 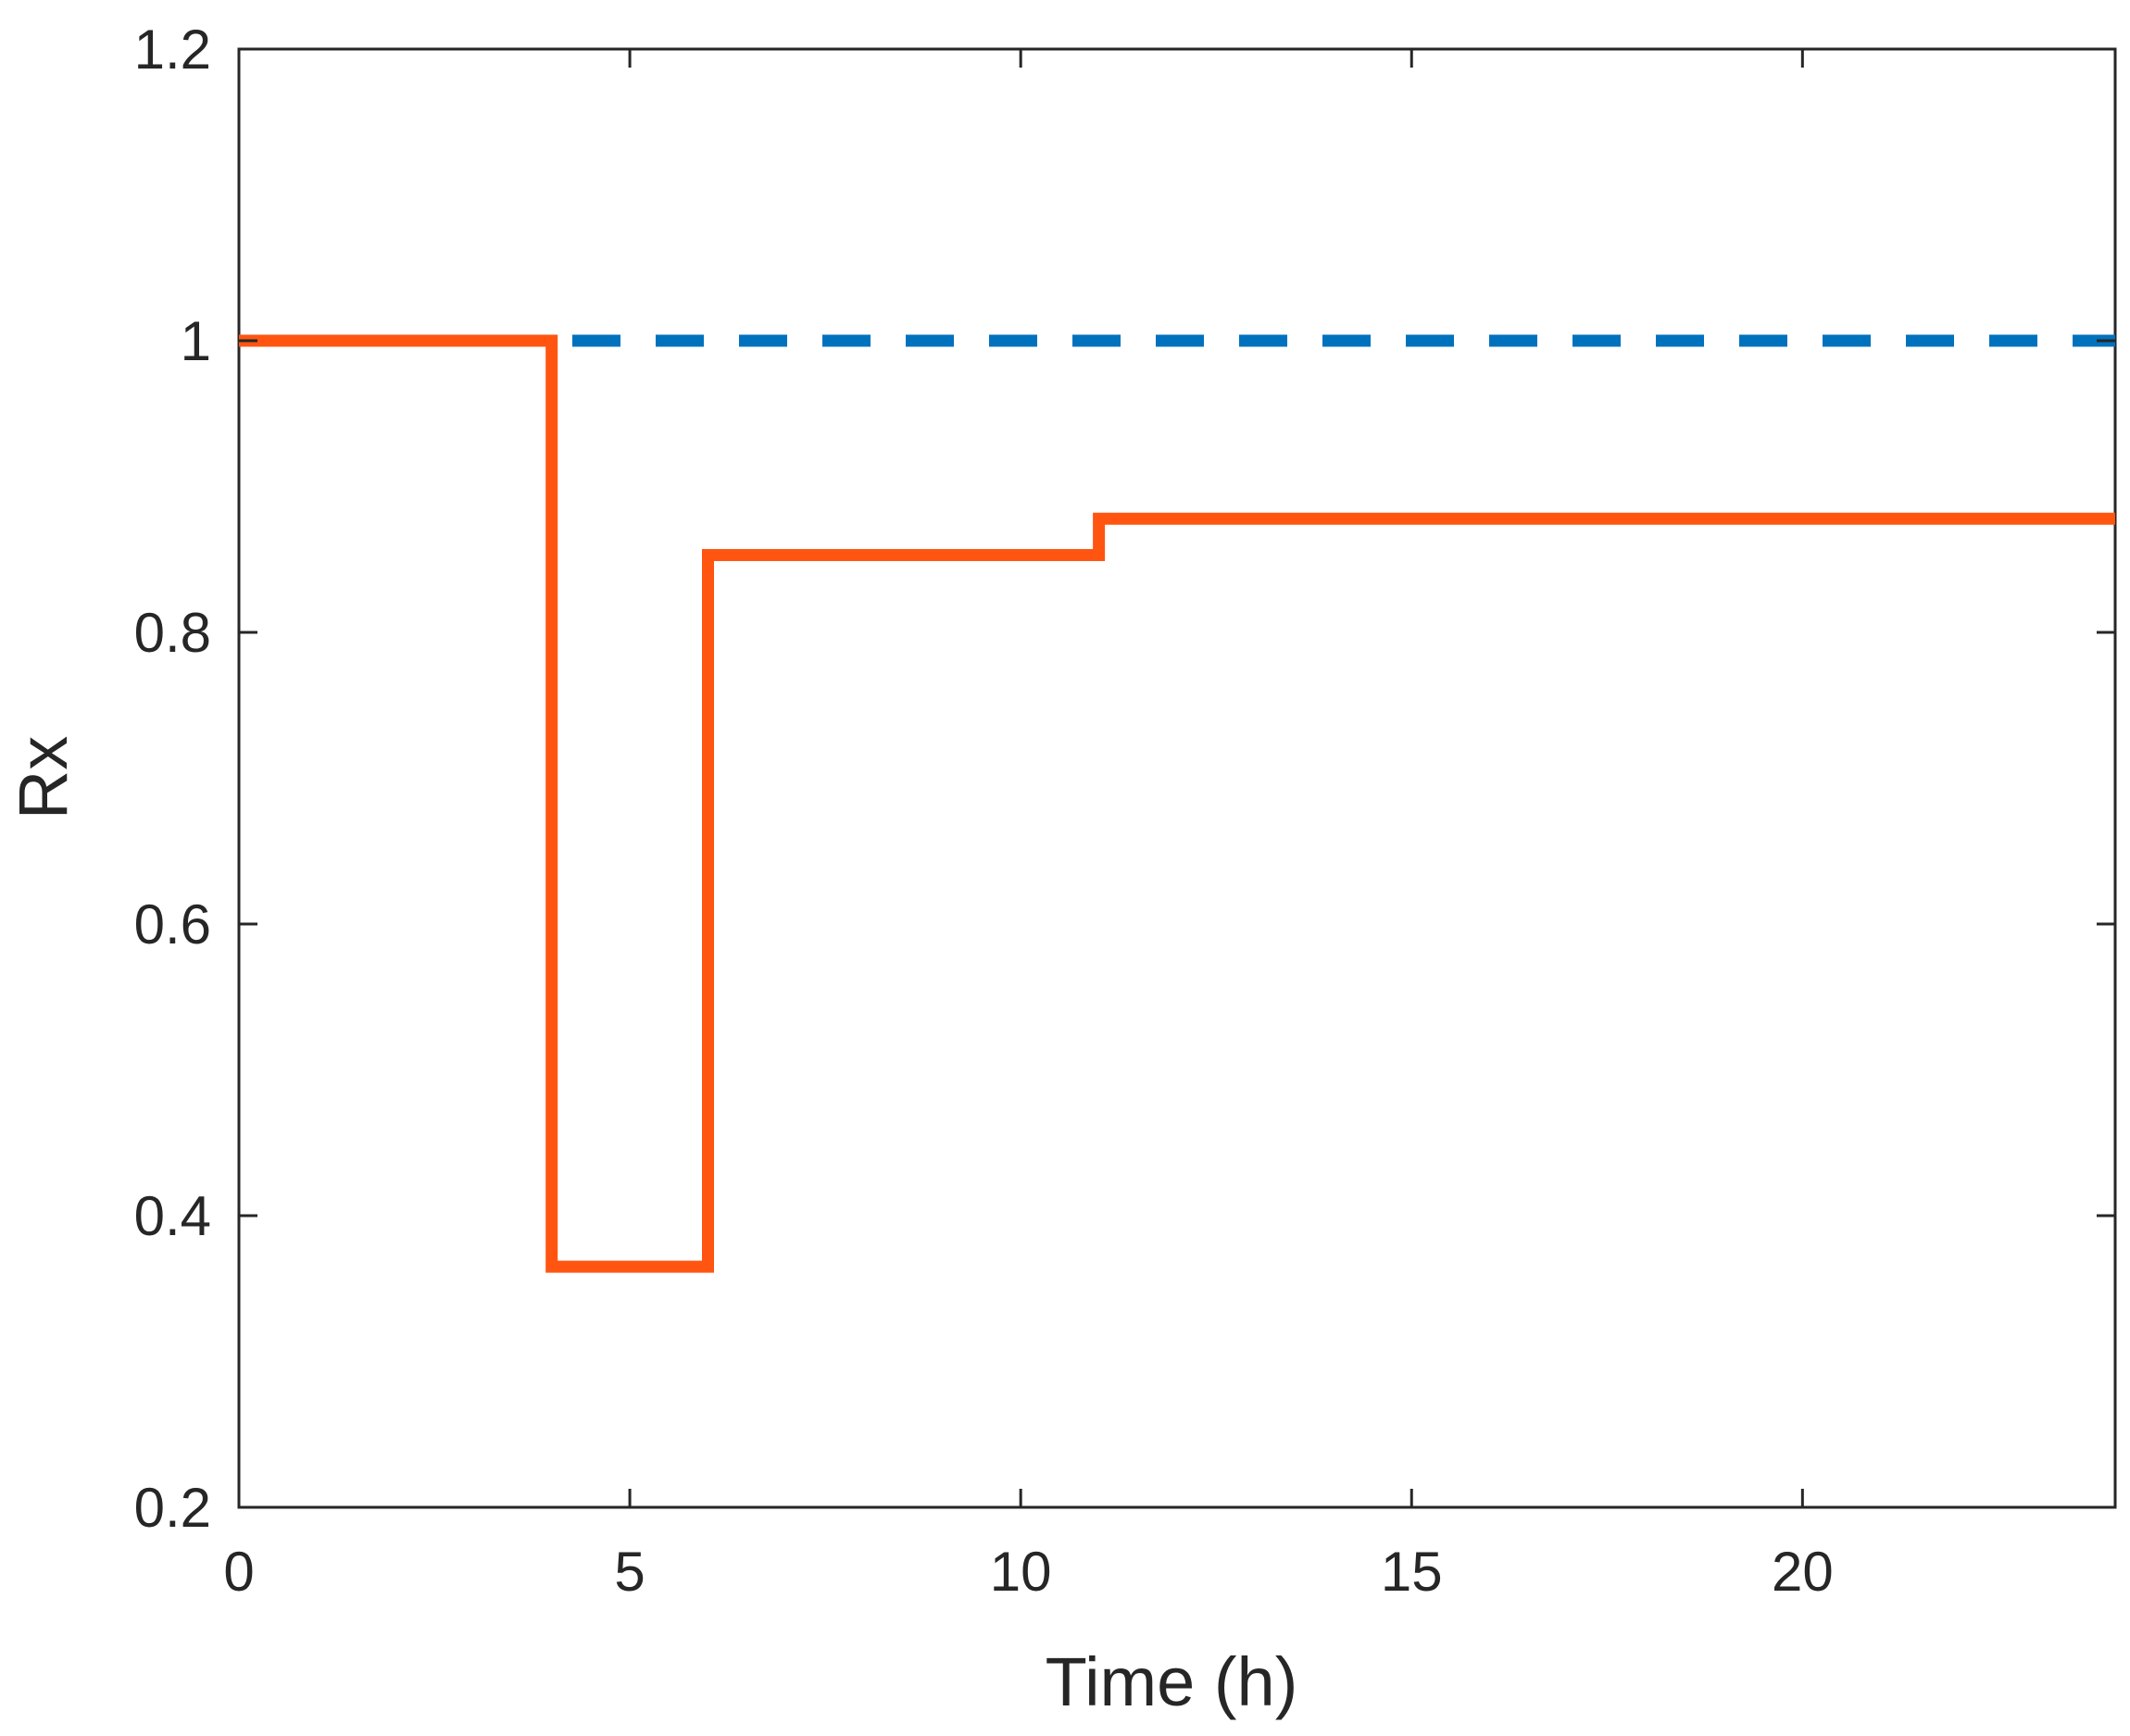 What do you see at coordinates (1412, 1572) in the screenshot?
I see `x-tick-label: 15` at bounding box center [1412, 1572].